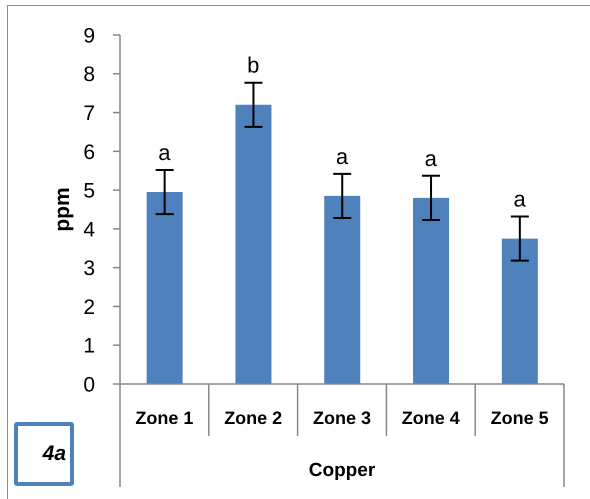 The height and width of the screenshot is (499, 590). I want to click on y-tick-label: 7, so click(89, 114).